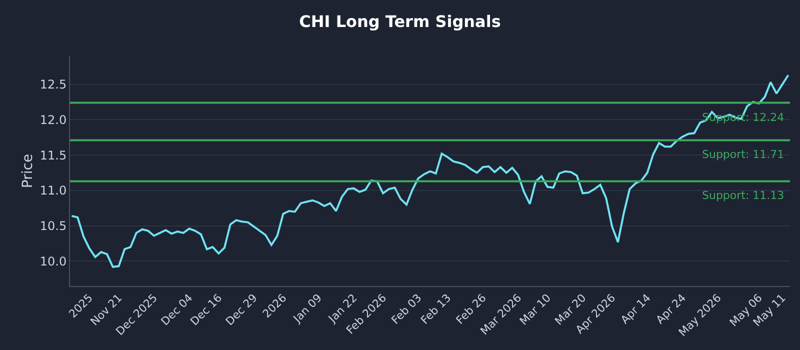 The height and width of the screenshot is (350, 800). Describe the element at coordinates (53, 191) in the screenshot. I see `y-tick-label: 11.0` at that location.